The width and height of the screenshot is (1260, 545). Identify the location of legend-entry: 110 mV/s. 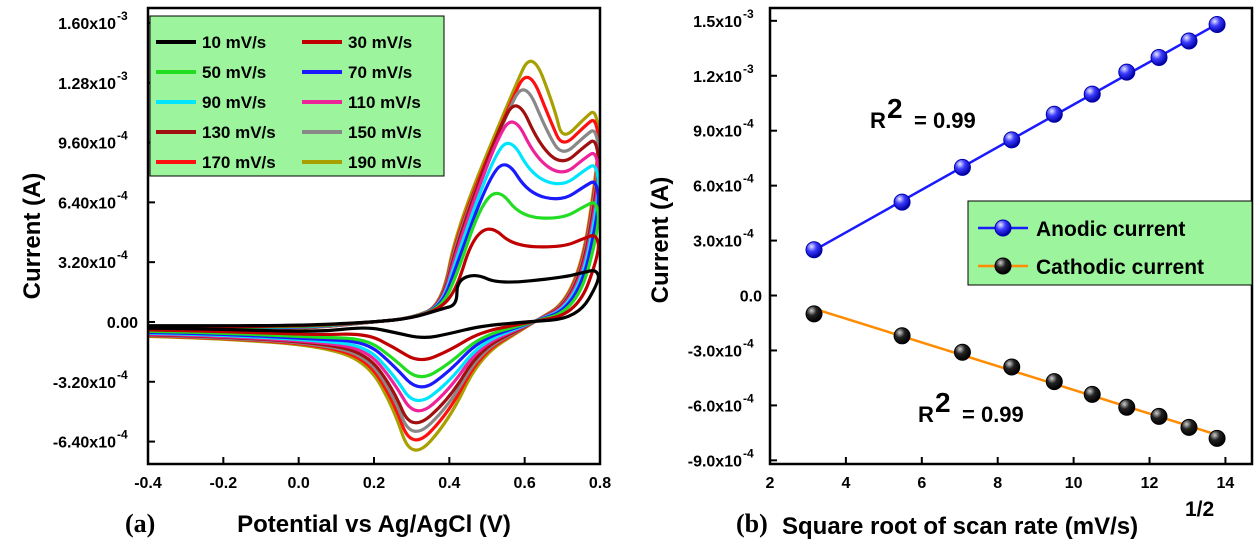
(384, 102).